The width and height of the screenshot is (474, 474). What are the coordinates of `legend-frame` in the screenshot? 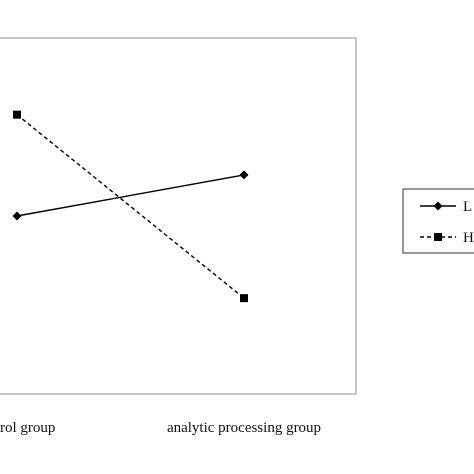 It's located at (438, 221).